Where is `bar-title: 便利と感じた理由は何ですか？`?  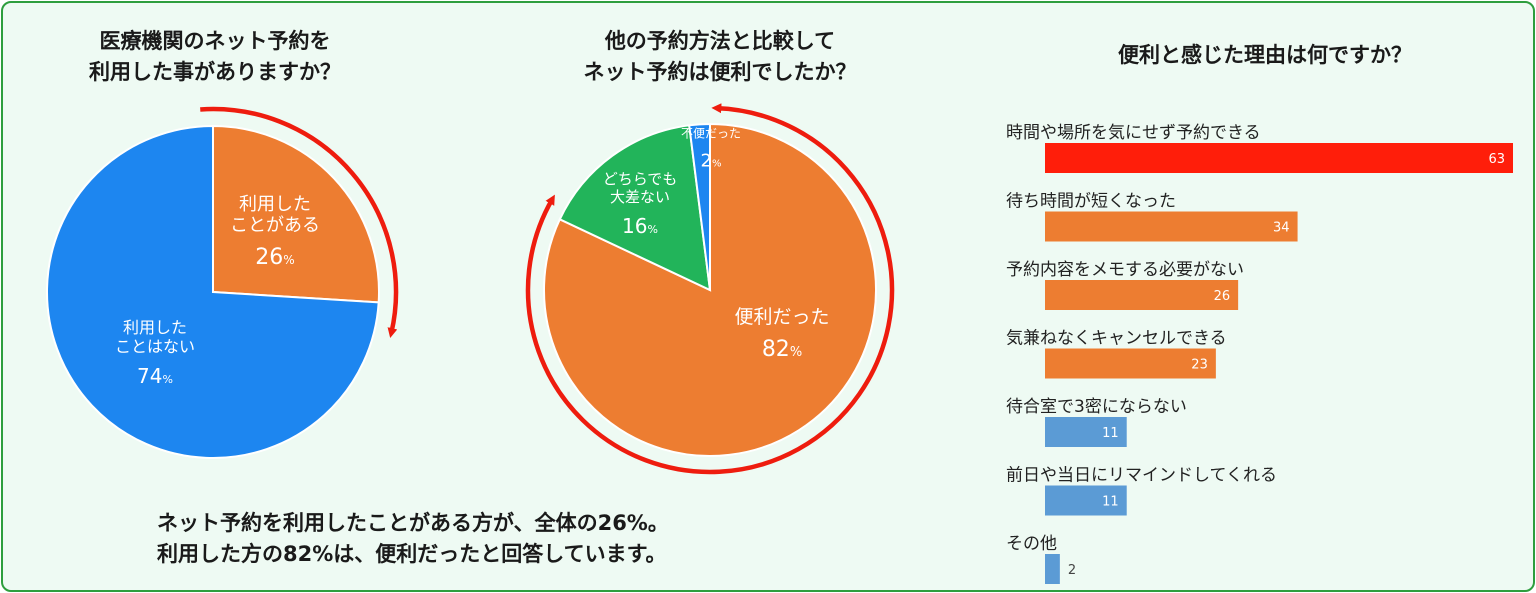 bar-title: 便利と感じた理由は何ですか？ is located at coordinates (1265, 55).